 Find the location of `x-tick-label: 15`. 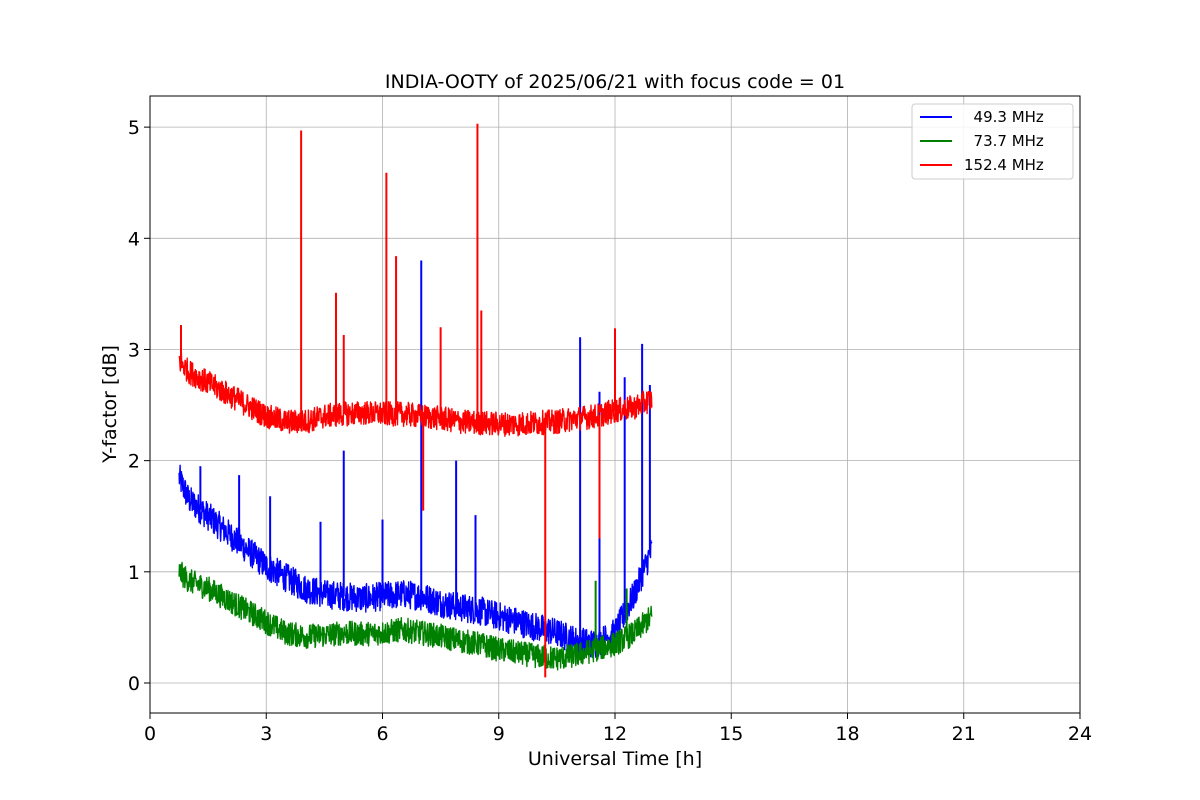

x-tick-label: 15 is located at coordinates (731, 734).